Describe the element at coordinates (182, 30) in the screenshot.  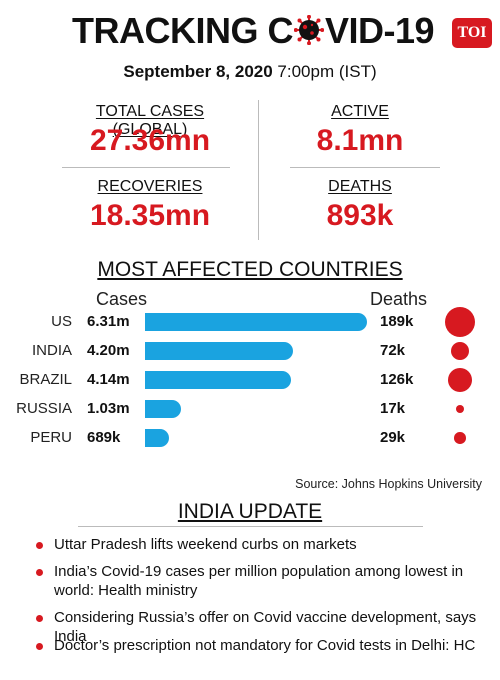
I see `title-part-1: TRACKING C` at that location.